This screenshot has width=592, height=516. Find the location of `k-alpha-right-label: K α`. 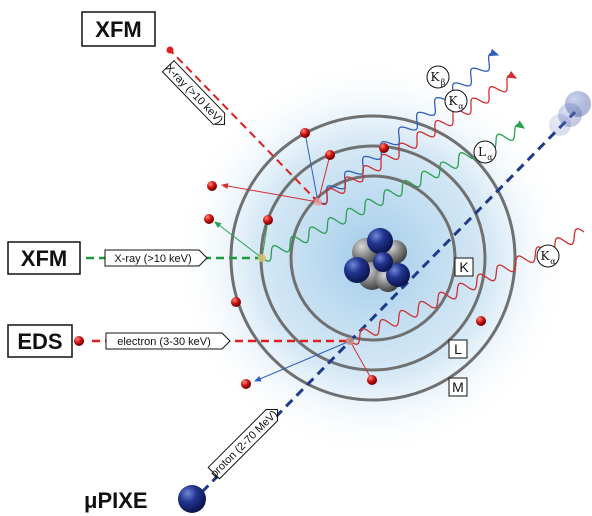

k-alpha-right-label: K α is located at coordinates (548, 256).